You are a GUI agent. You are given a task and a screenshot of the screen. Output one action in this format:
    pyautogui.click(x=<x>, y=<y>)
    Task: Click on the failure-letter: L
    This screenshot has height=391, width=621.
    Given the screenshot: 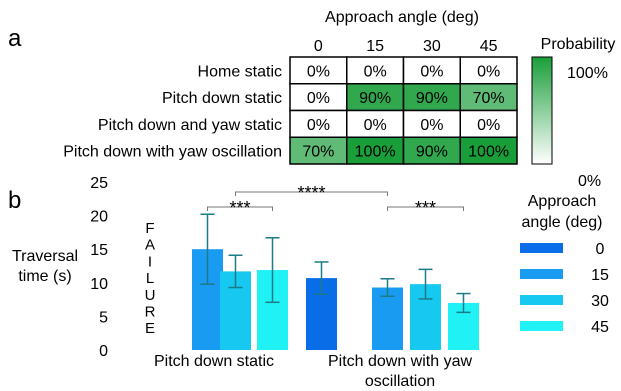 What is the action you would take?
    pyautogui.click(x=150, y=278)
    